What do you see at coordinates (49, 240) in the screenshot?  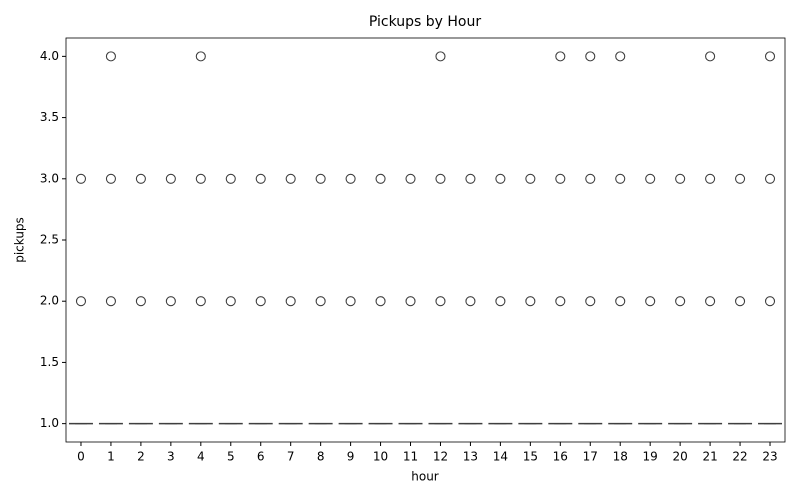 I see `y-tick-label: 2.5` at bounding box center [49, 240].